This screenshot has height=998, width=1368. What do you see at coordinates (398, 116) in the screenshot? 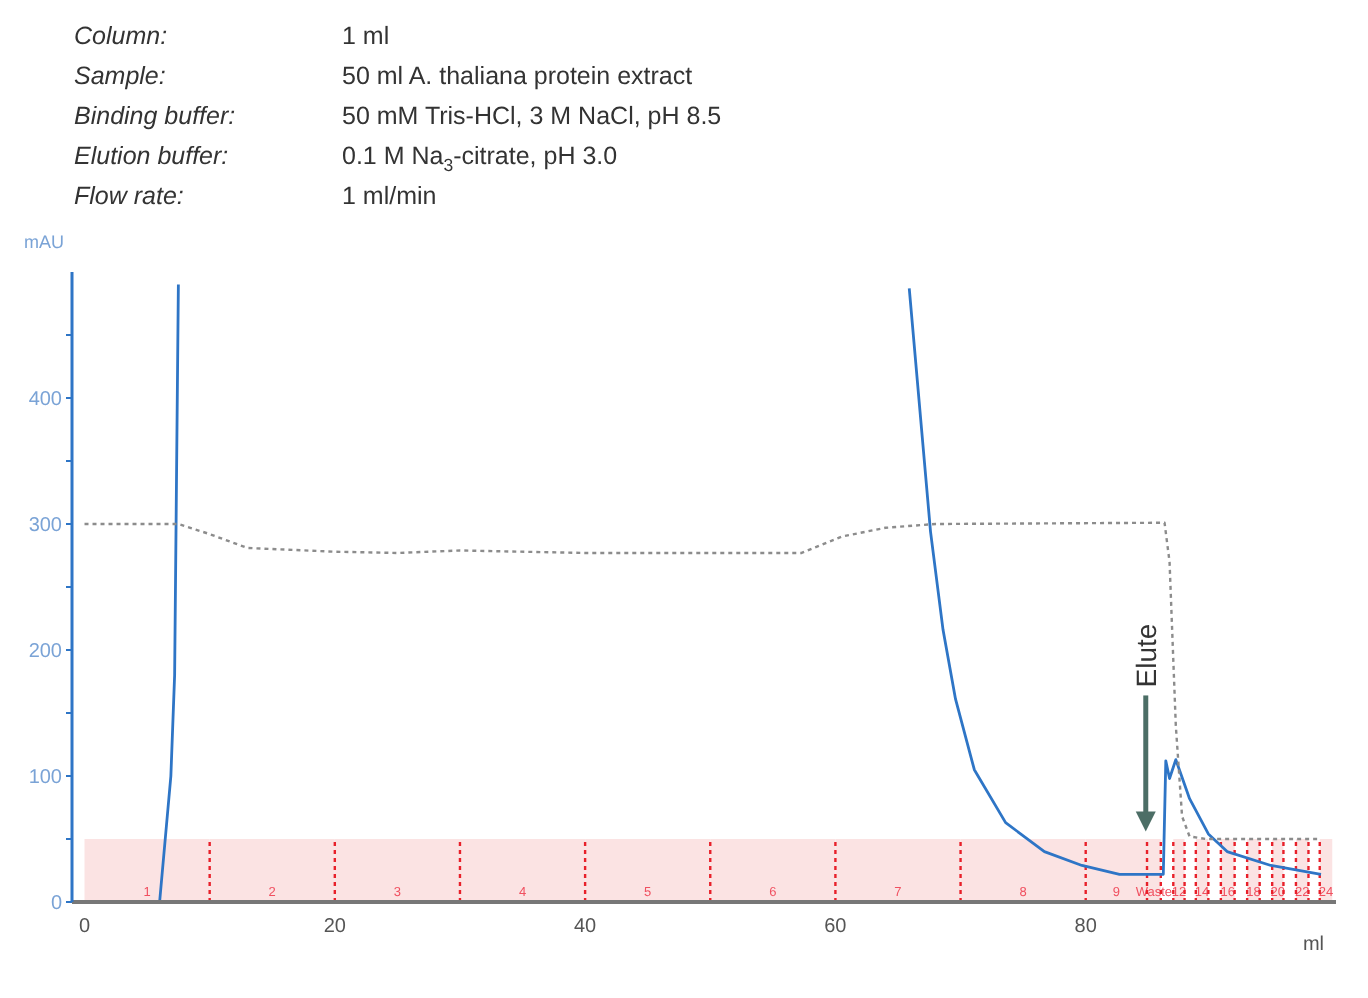
I see `text: Binding buffer: 50 mM Tris-HCl, 3 M NaCl, pH 8.5` at bounding box center [398, 116].